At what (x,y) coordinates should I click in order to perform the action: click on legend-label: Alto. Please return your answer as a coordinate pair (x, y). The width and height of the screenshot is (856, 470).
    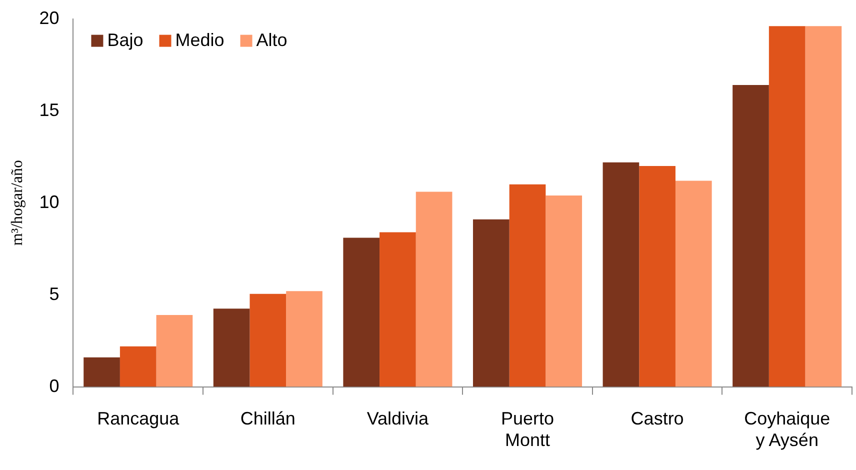
    Looking at the image, I should click on (272, 40).